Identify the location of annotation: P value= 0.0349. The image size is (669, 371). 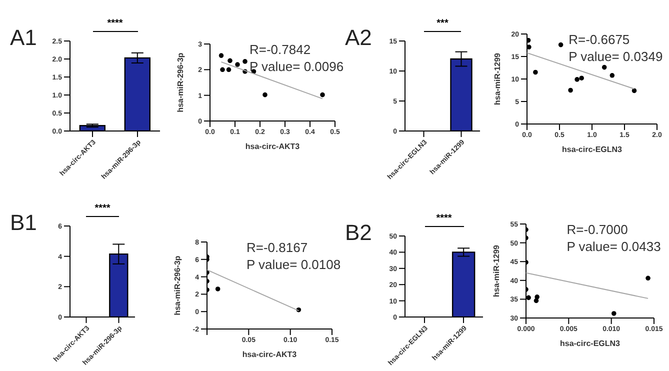
(615, 56).